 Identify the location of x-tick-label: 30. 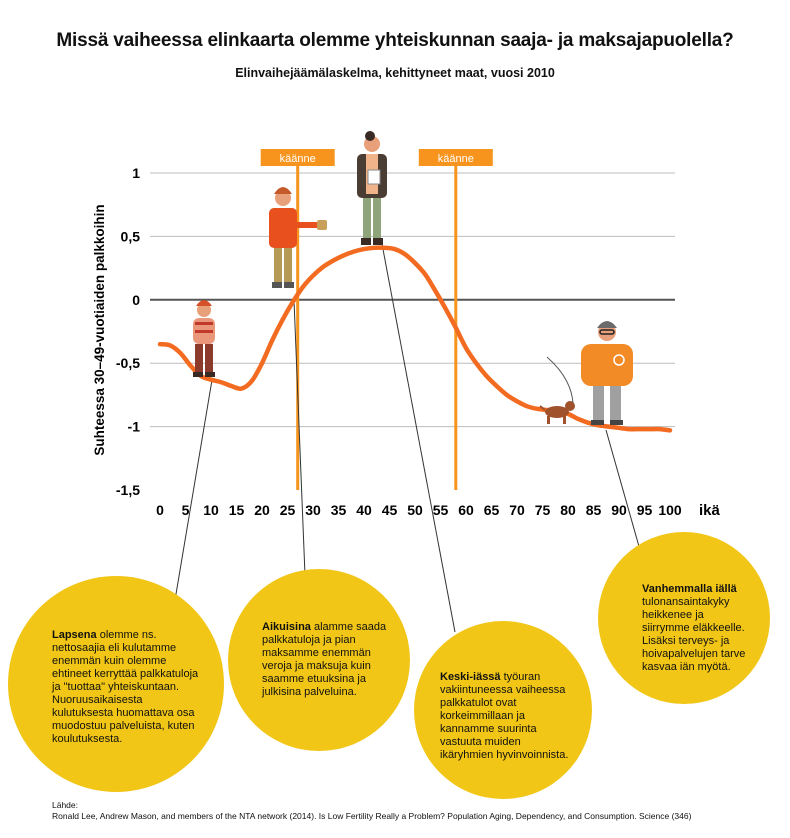
(313, 510).